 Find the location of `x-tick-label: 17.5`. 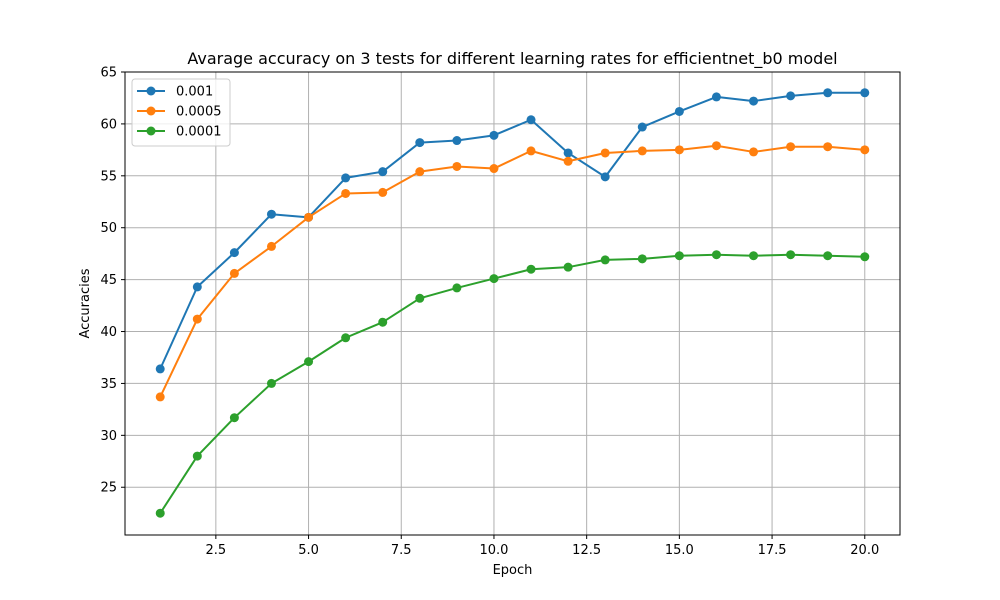

x-tick-label: 17.5 is located at coordinates (772, 550).